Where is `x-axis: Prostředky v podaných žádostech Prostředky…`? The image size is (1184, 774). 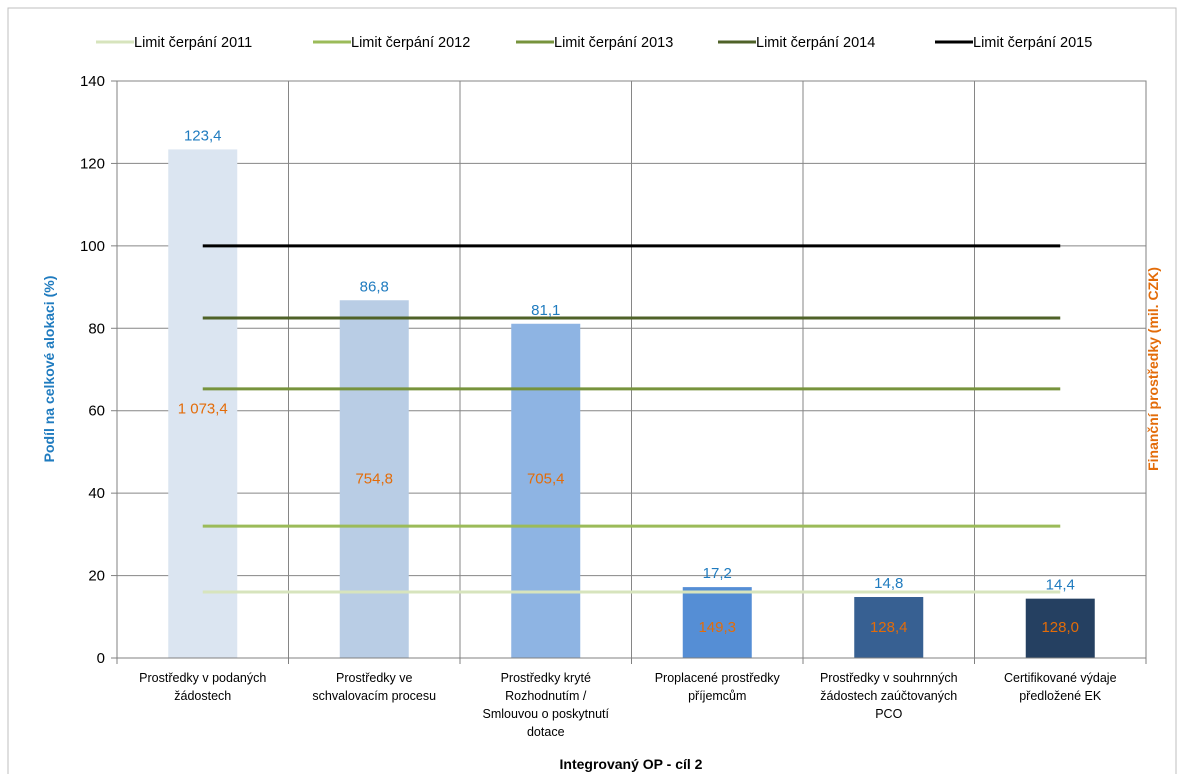 x-axis: Prostředky v podaných žádostech Prostředky… is located at coordinates (631, 698).